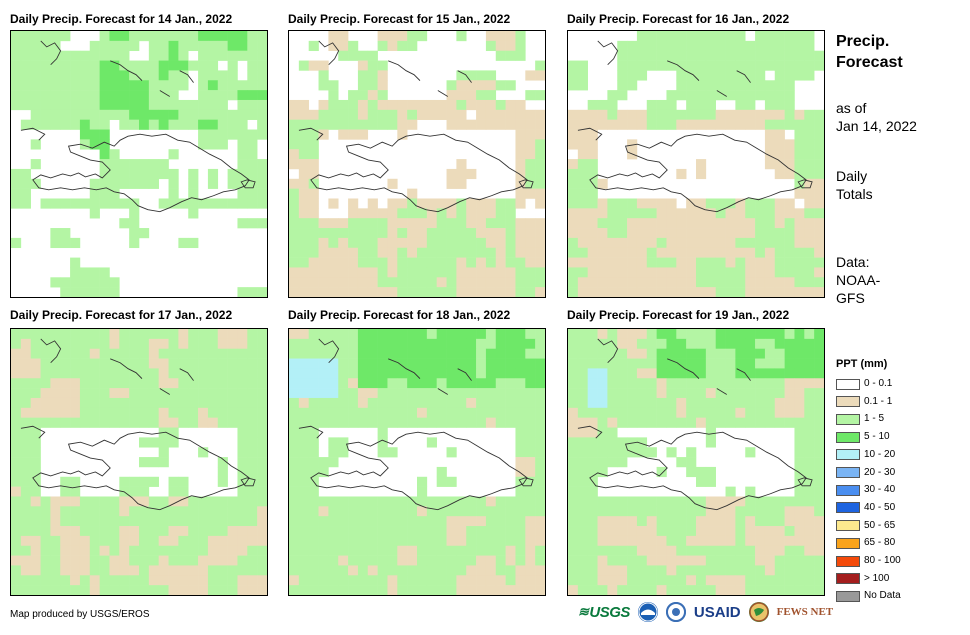 This screenshot has width=970, height=635. I want to click on legend-item: 0.1 - 1, so click(864, 402).